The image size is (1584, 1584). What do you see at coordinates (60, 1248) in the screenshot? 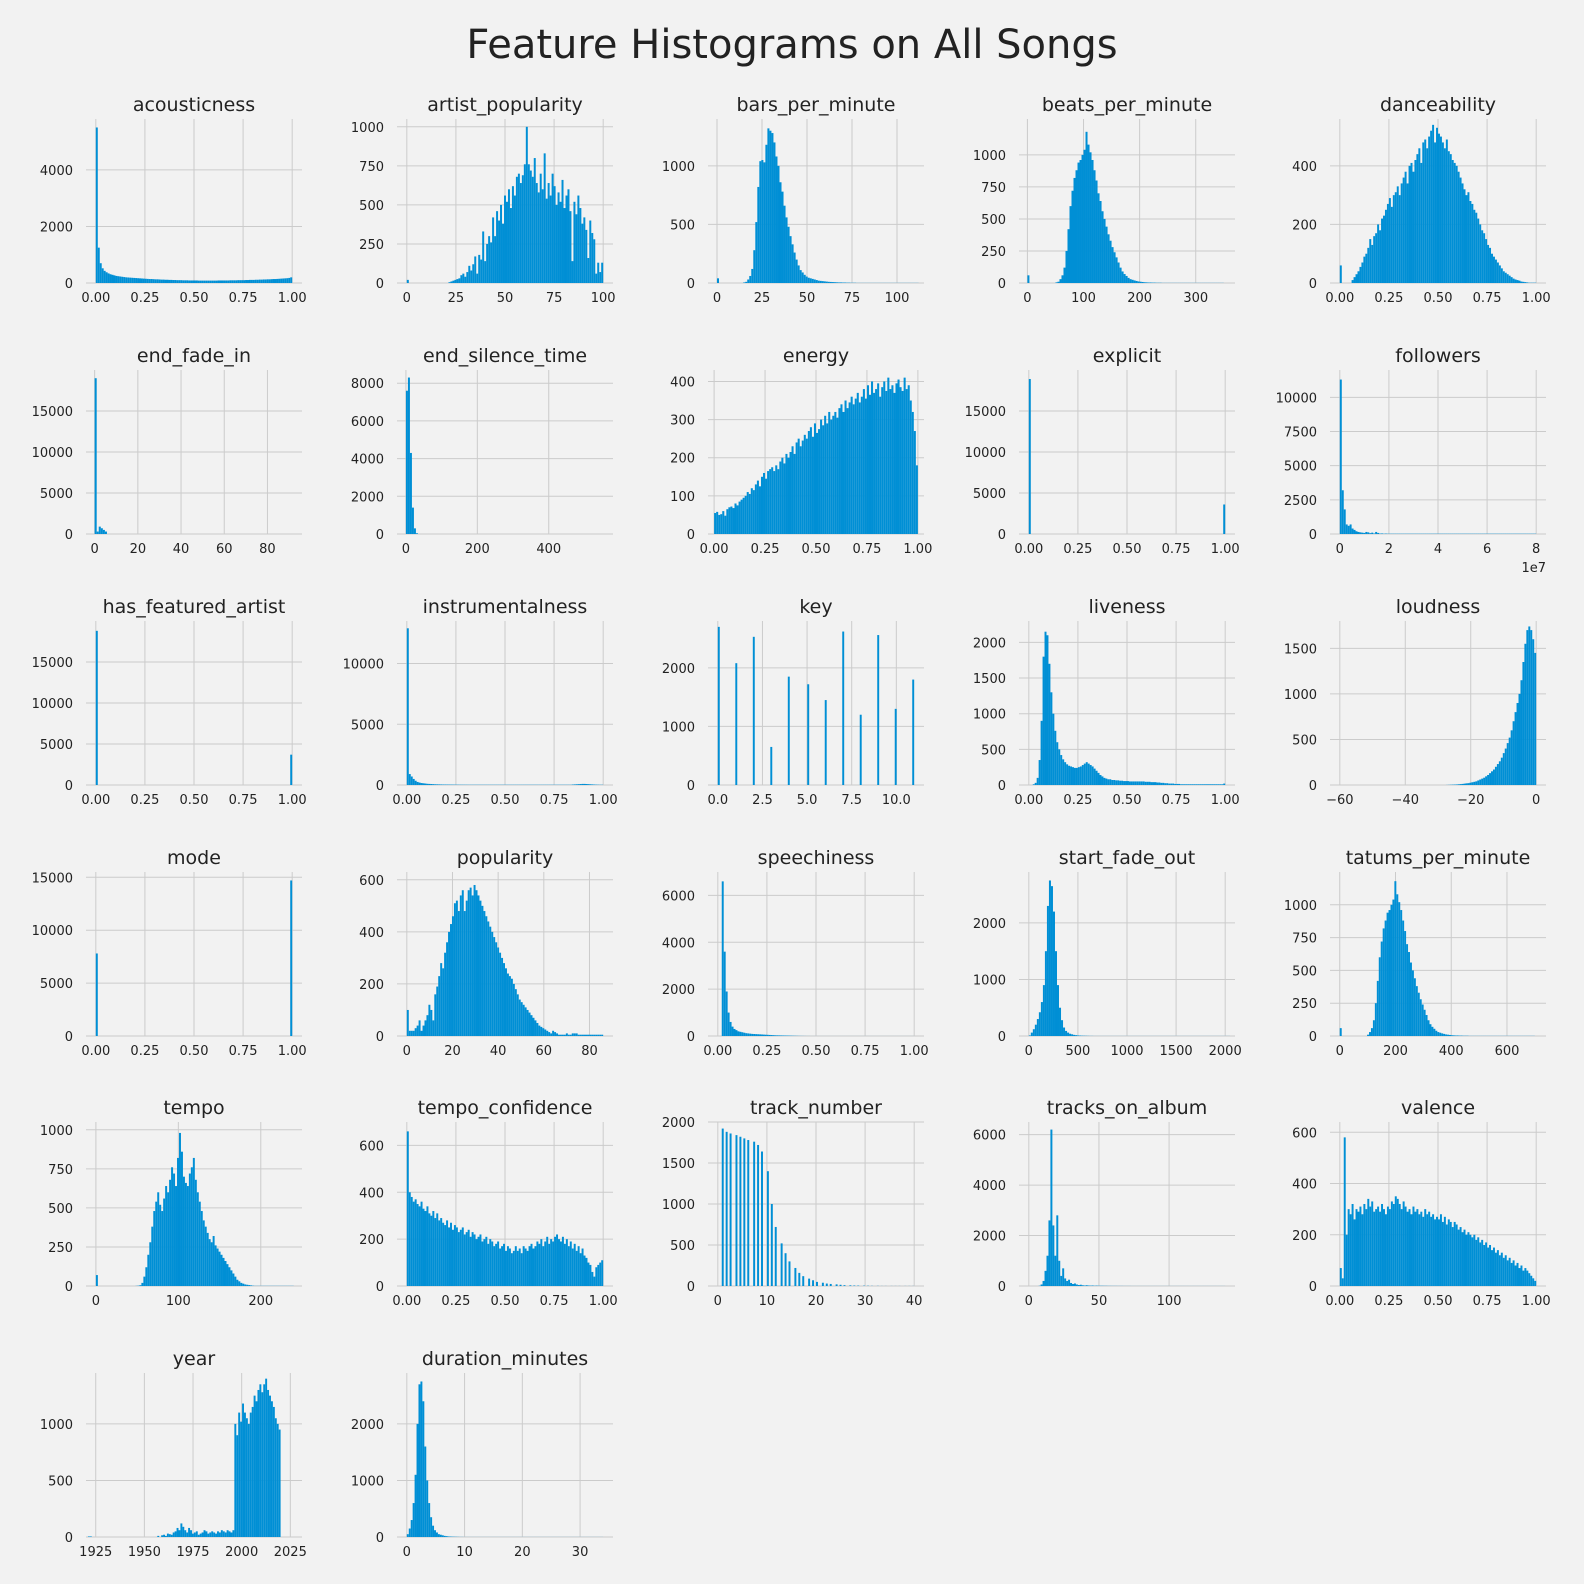
I see `y-tick-label: 250` at bounding box center [60, 1248].